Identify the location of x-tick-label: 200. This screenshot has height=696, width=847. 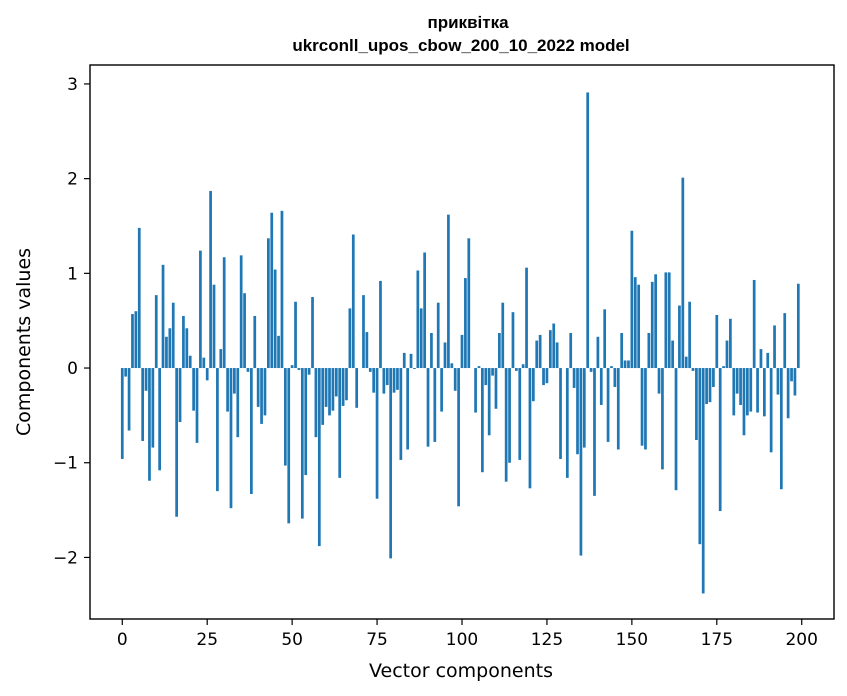
(801, 640).